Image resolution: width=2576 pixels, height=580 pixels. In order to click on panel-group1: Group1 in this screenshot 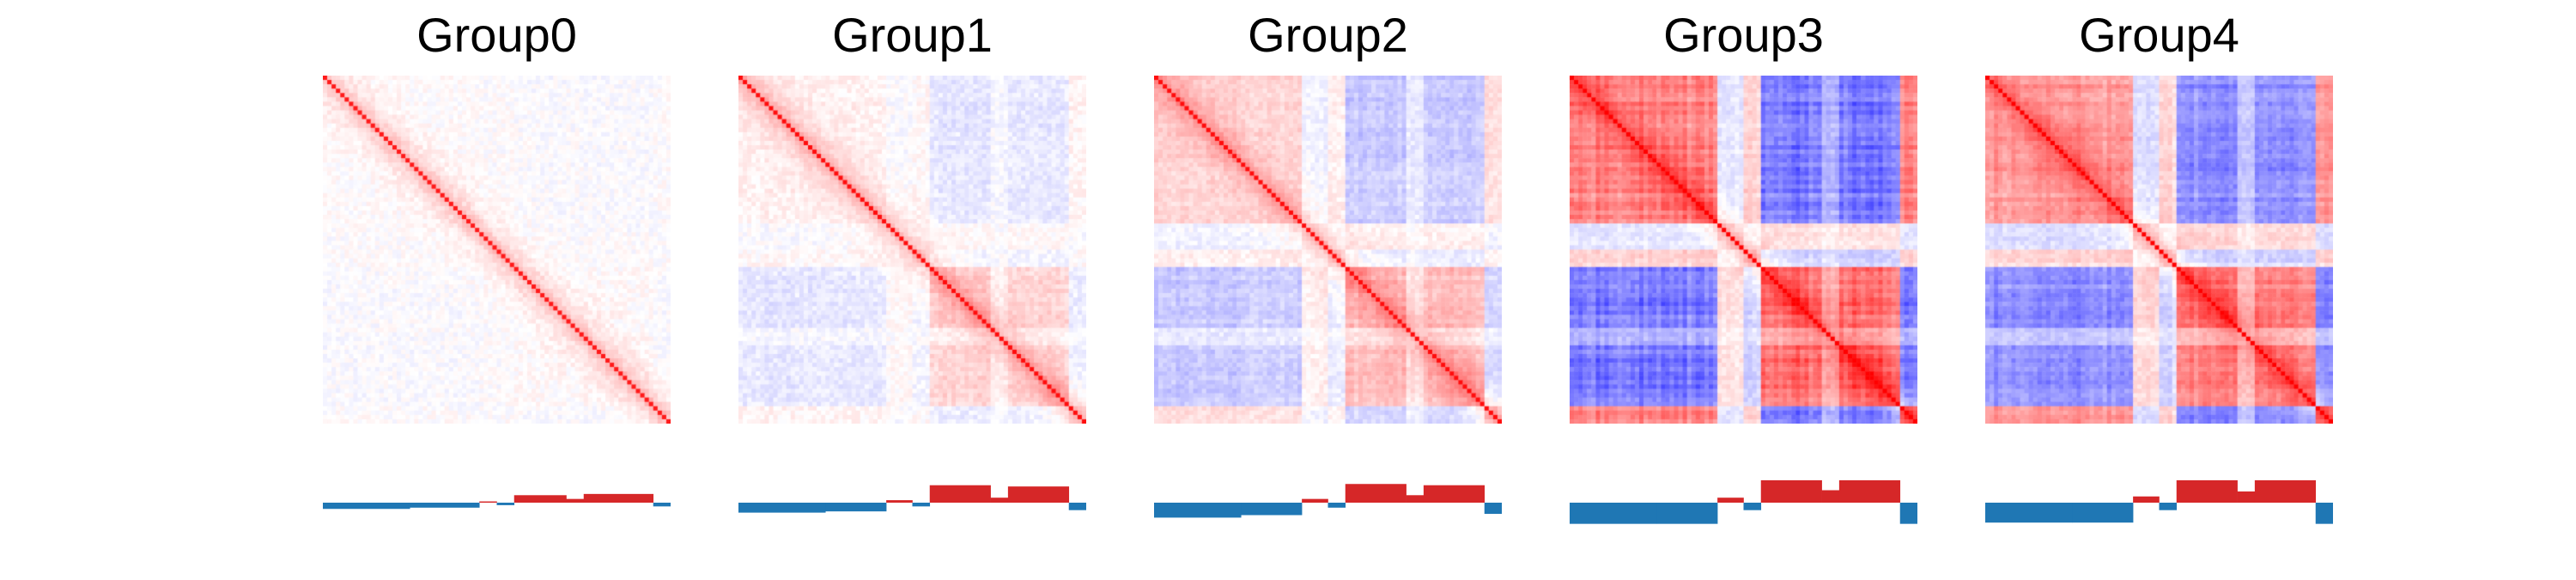, I will do `click(912, 290)`.